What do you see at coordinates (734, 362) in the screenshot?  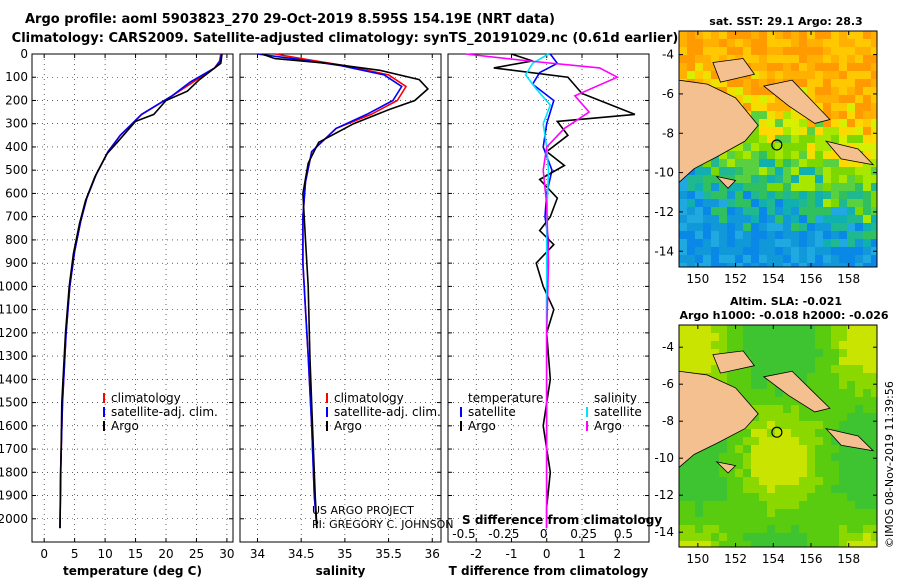 I see `sla_map-land-new-britain` at bounding box center [734, 362].